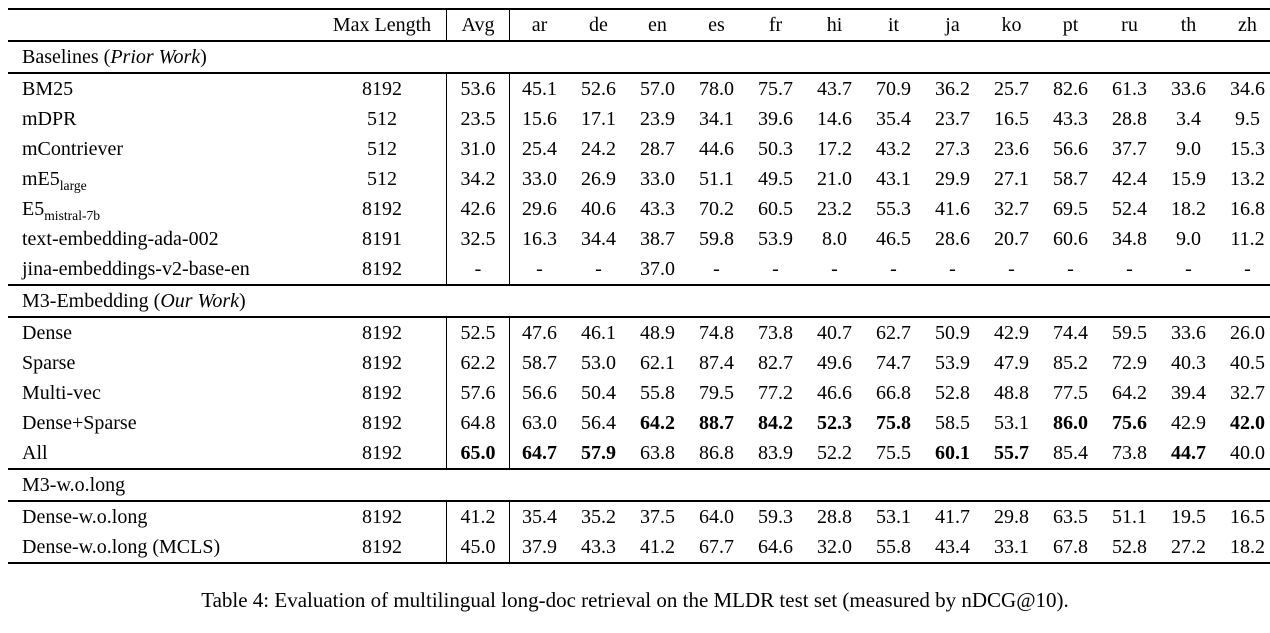  I want to click on score-hi: 43.7, so click(834, 89).